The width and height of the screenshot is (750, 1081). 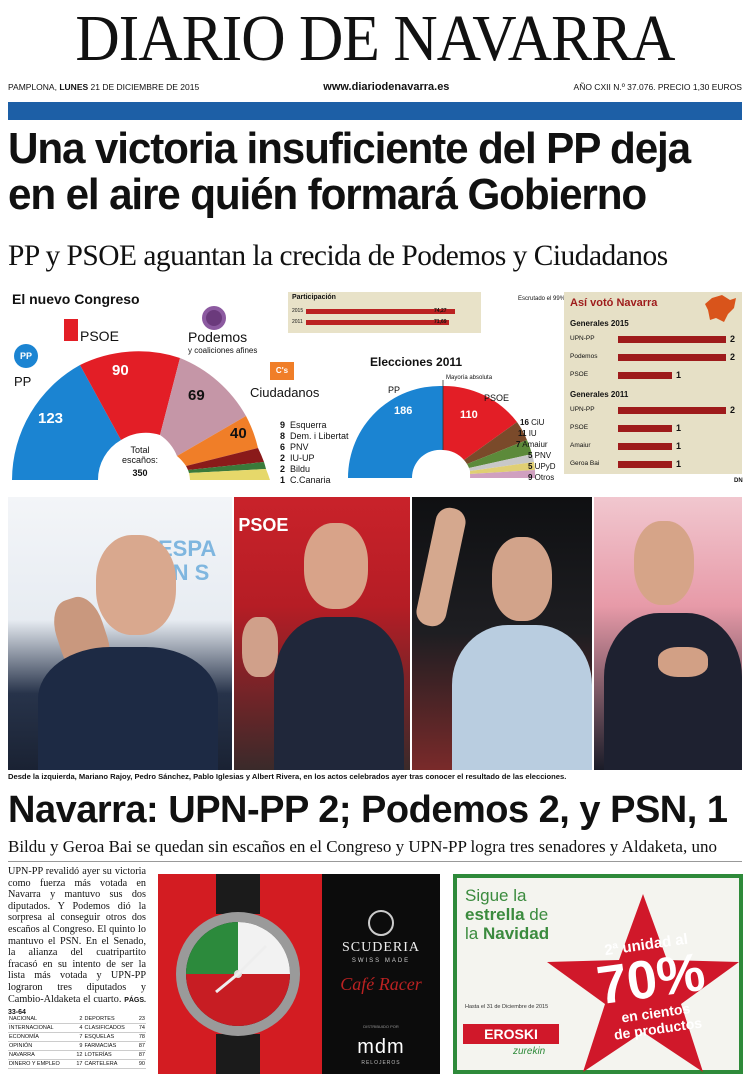 I want to click on e2011-other-name: CiU, so click(x=536, y=422).